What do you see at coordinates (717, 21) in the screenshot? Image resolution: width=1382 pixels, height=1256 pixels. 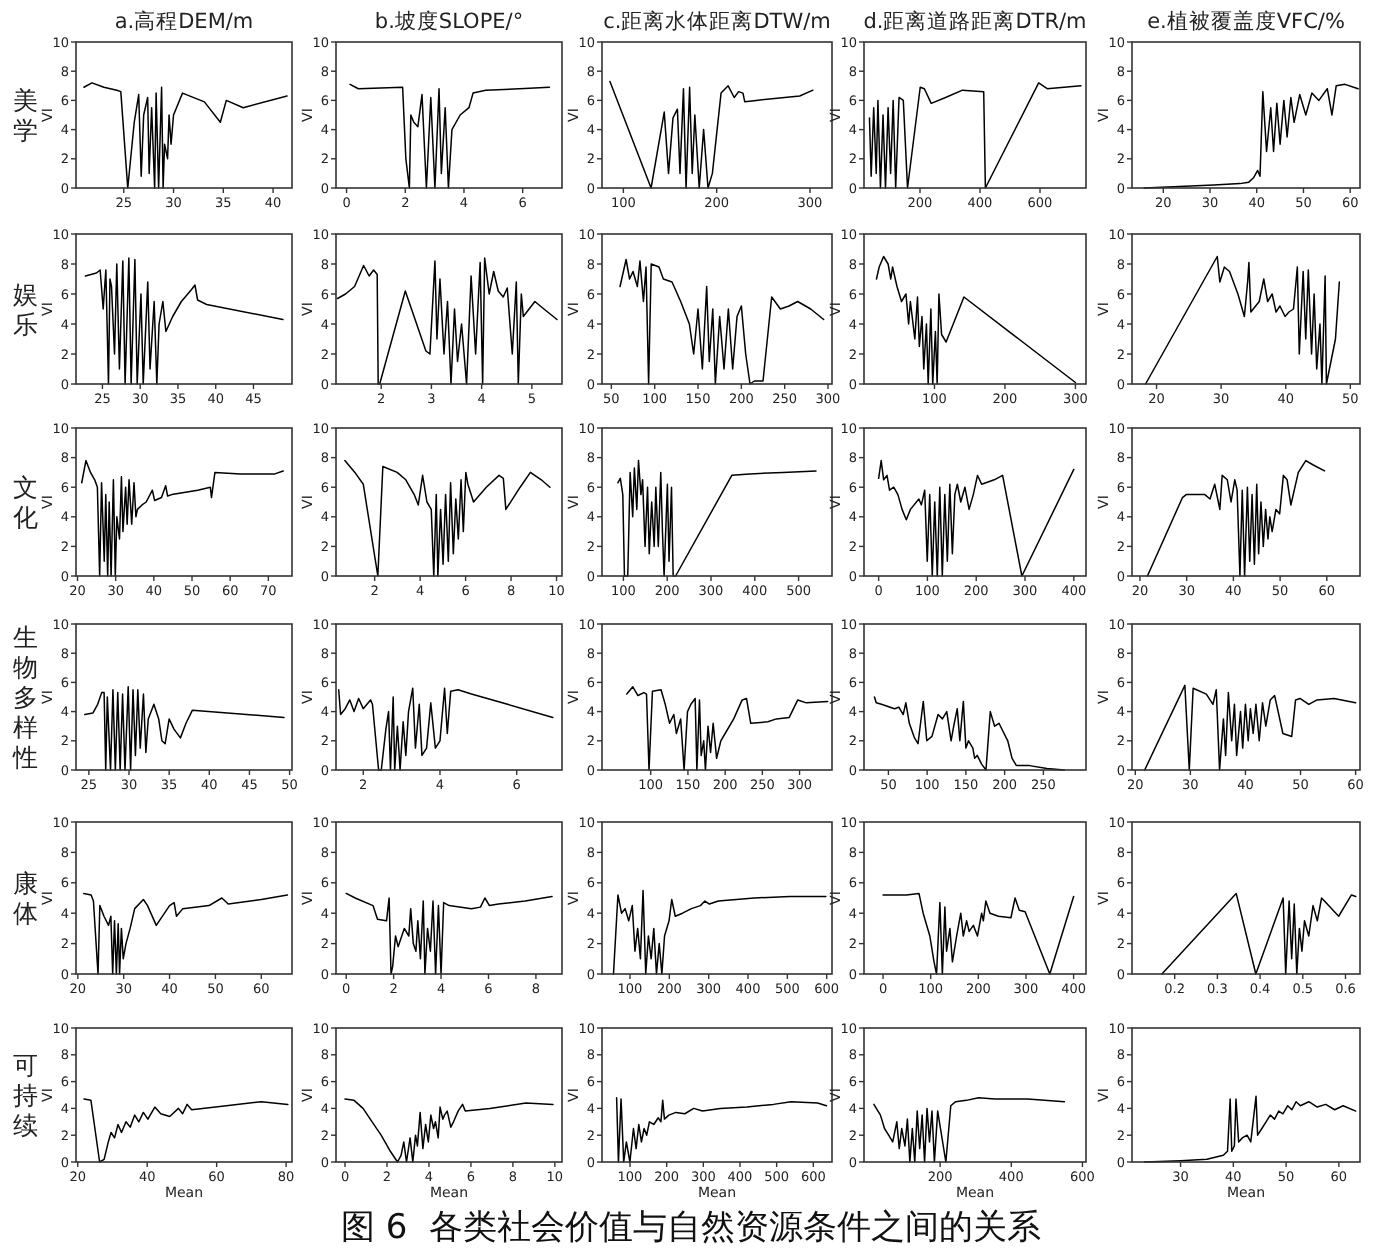 I see `chart-title: c.距离水体距离DTW/m` at bounding box center [717, 21].